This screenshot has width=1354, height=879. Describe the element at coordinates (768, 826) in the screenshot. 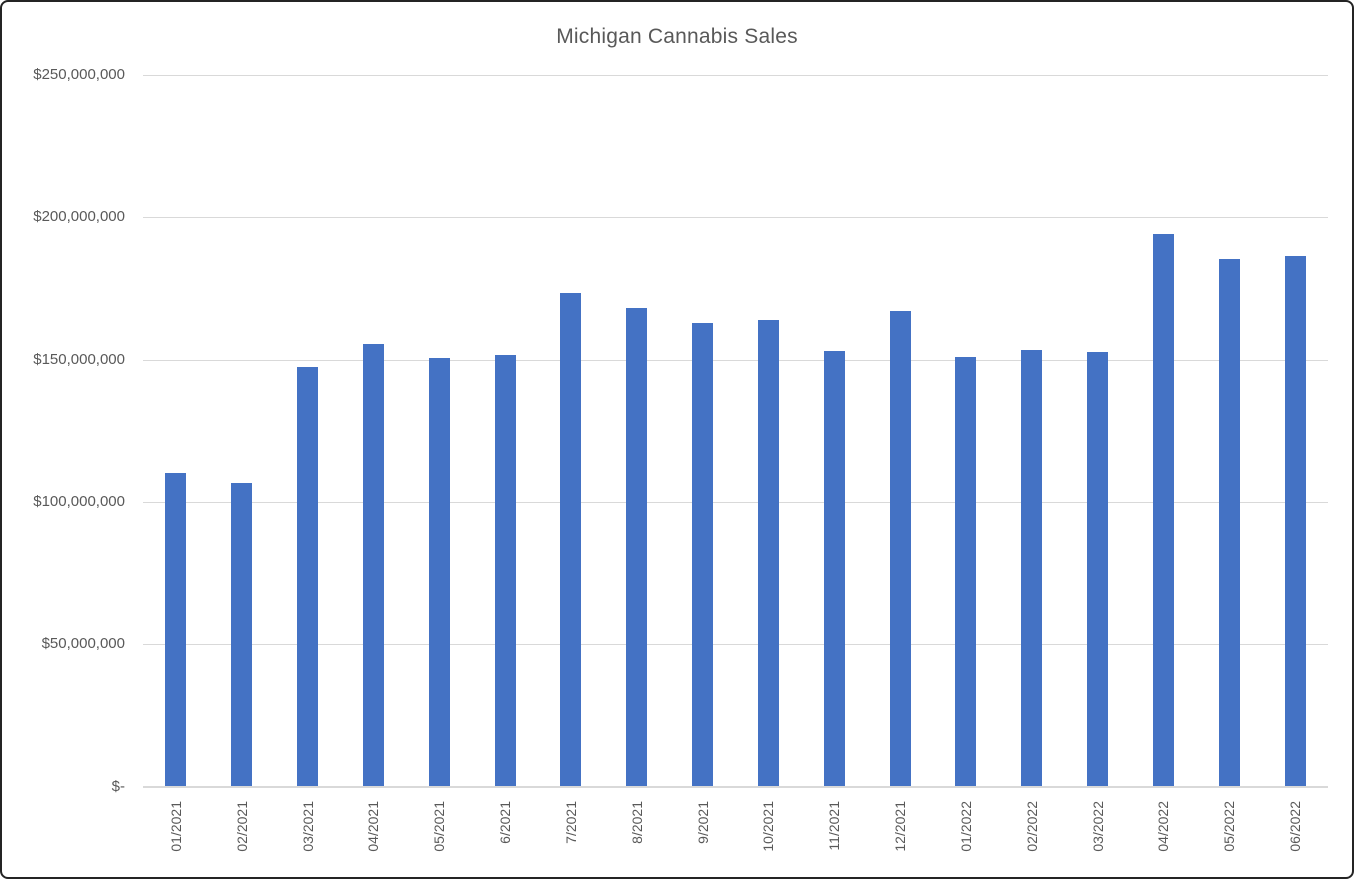

I see `x-tick-label: 10/2021` at that location.